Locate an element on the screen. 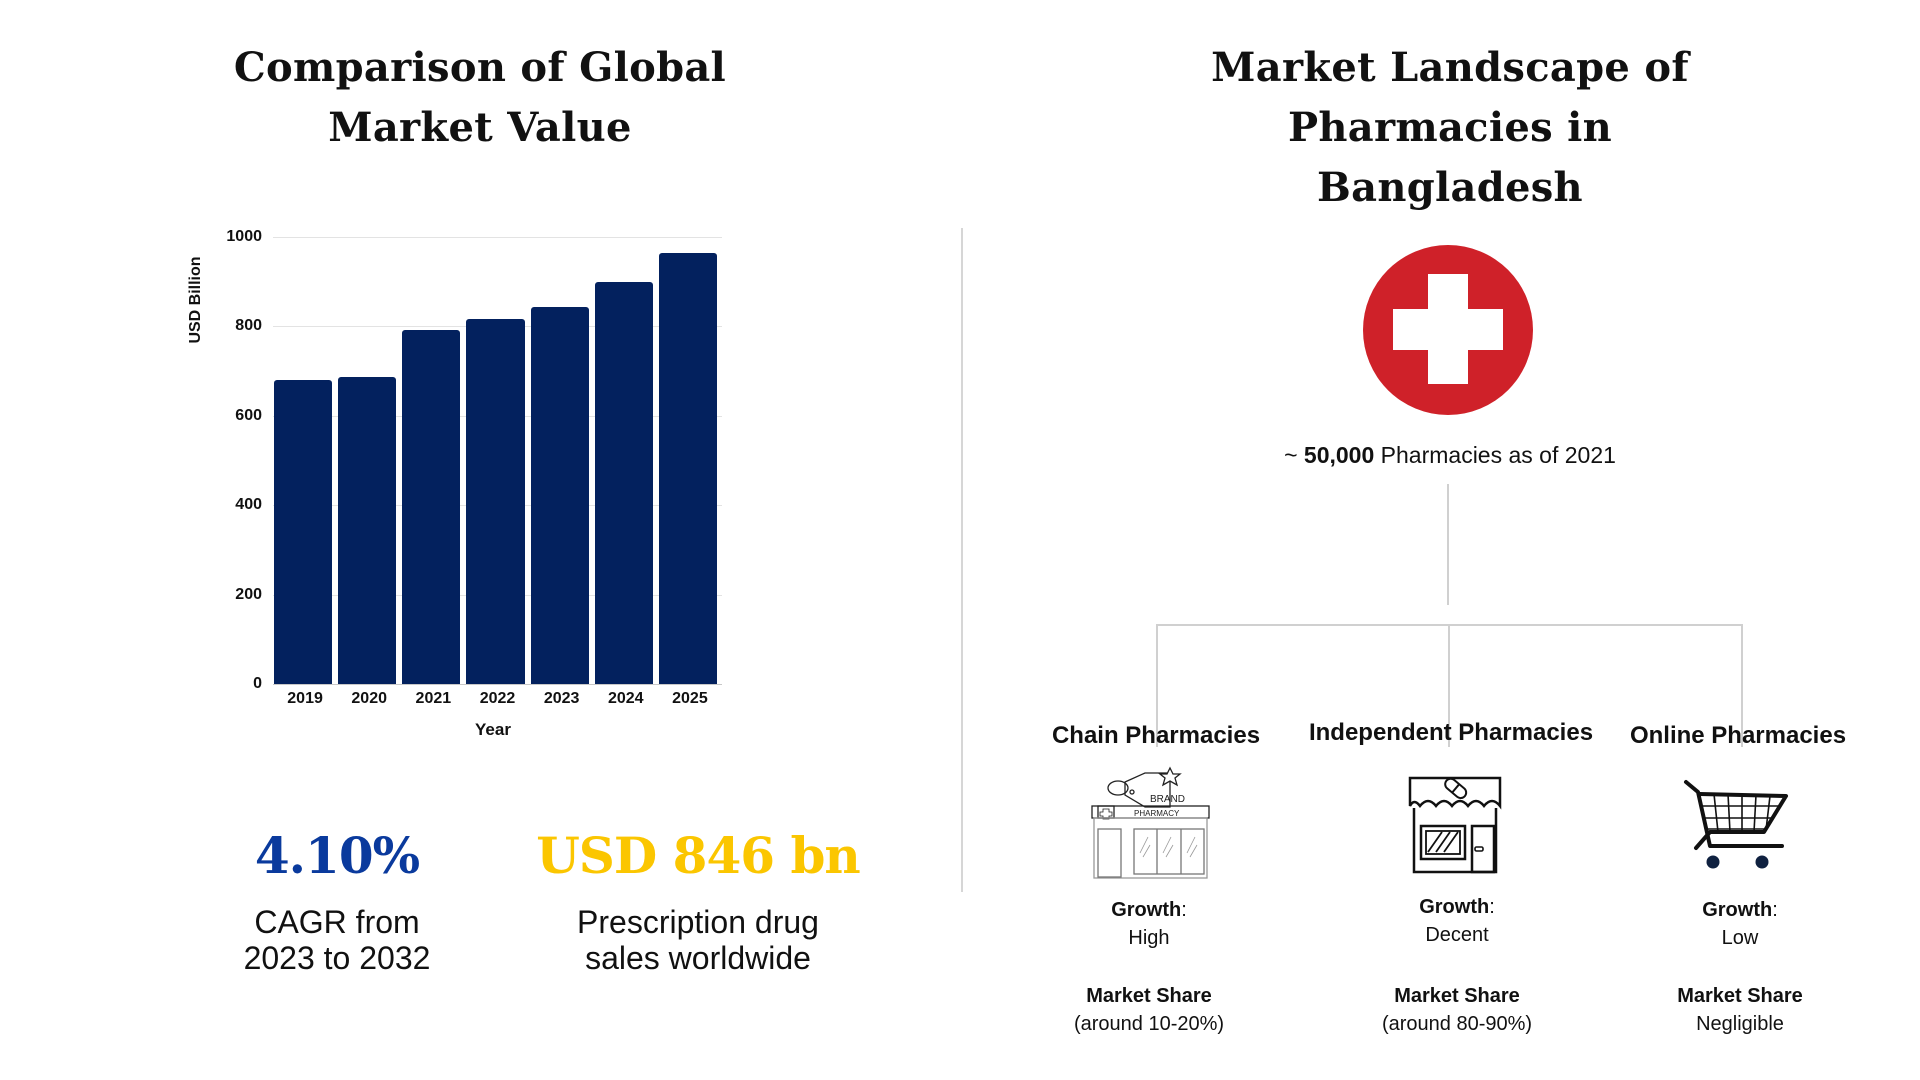 The height and width of the screenshot is (1080, 1920). bar-2022 is located at coordinates (495, 501).